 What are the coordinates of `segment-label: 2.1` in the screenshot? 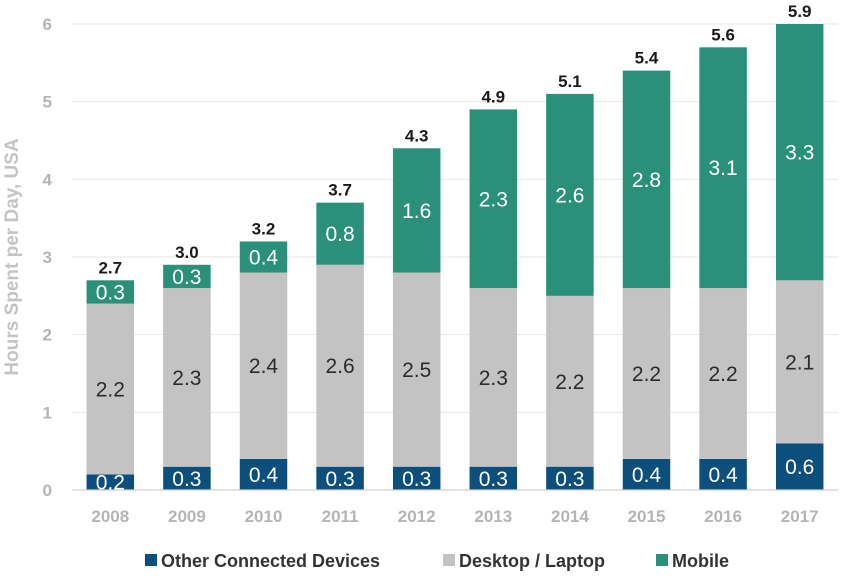 It's located at (799, 362).